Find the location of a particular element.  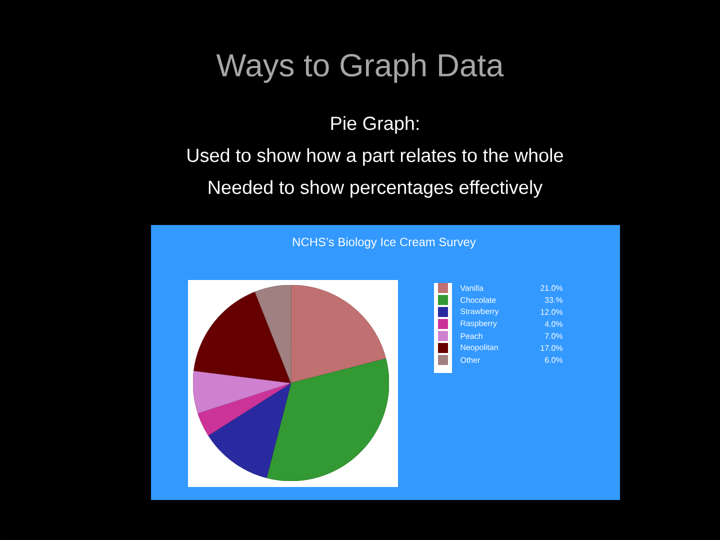

text: Used to show how a part relates to the whole is located at coordinates (375, 157).